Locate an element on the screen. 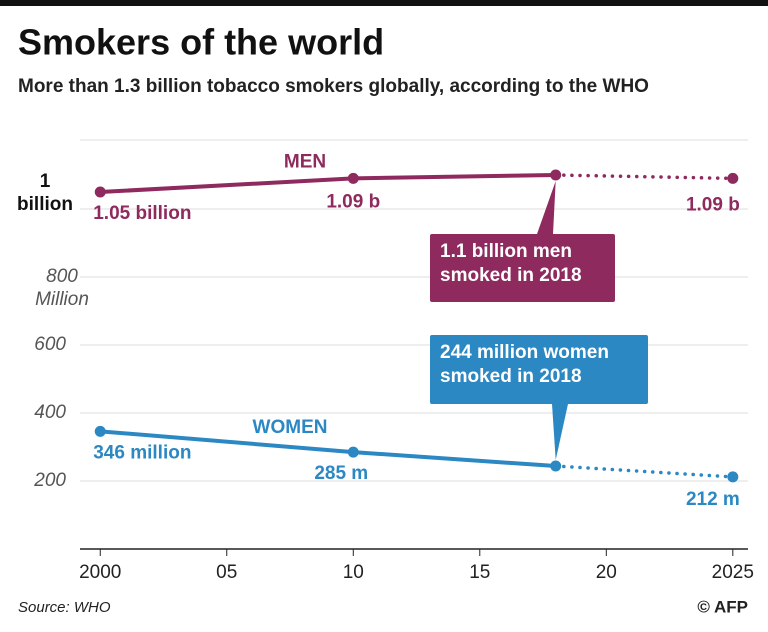 The height and width of the screenshot is (632, 768). x-tick-label: 20 is located at coordinates (606, 572).